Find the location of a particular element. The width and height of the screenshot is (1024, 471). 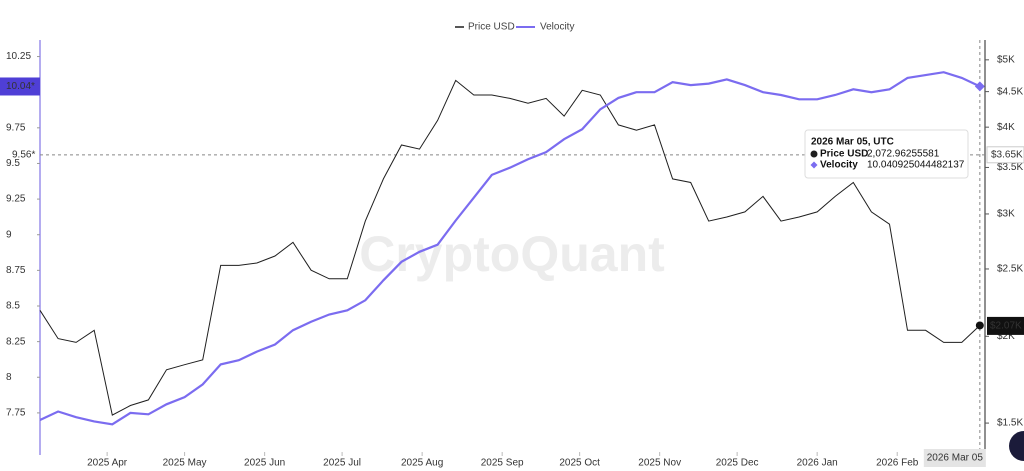

crosshair-y2-label: $3.65K is located at coordinates (1007, 154).